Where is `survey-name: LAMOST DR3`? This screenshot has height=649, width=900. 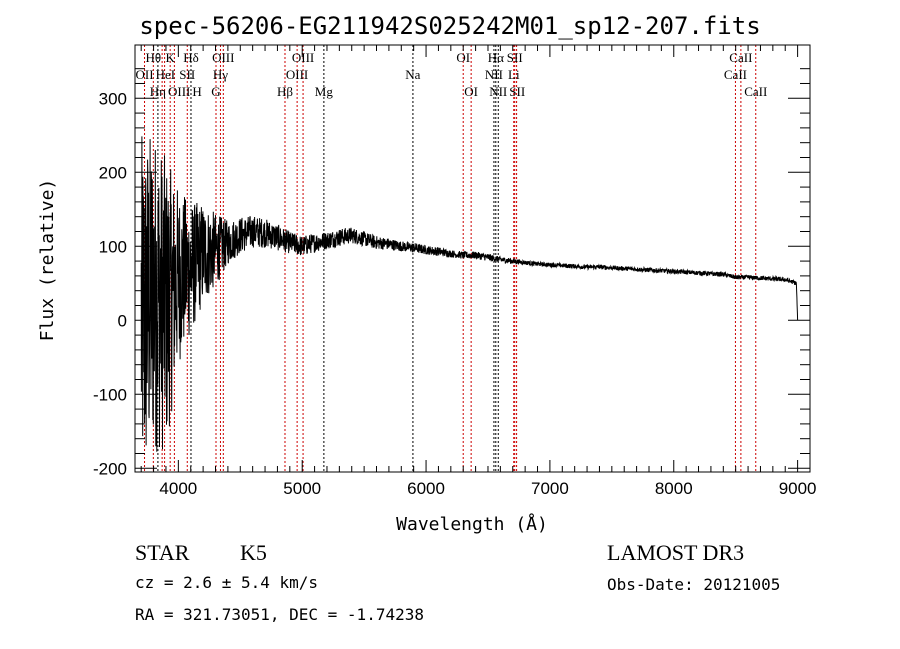
survey-name: LAMOST DR3 is located at coordinates (675, 552).